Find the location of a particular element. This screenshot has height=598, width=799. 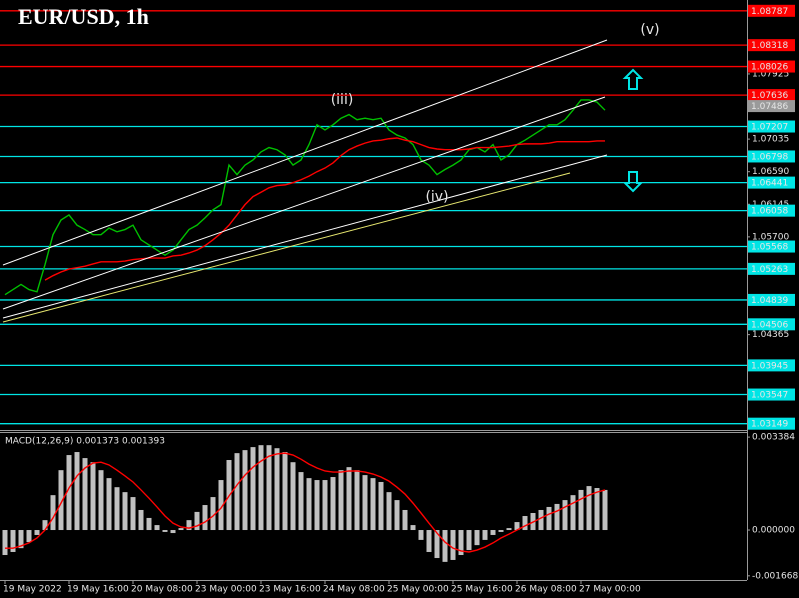

y-tick-label: 1.07925 is located at coordinates (770, 74).